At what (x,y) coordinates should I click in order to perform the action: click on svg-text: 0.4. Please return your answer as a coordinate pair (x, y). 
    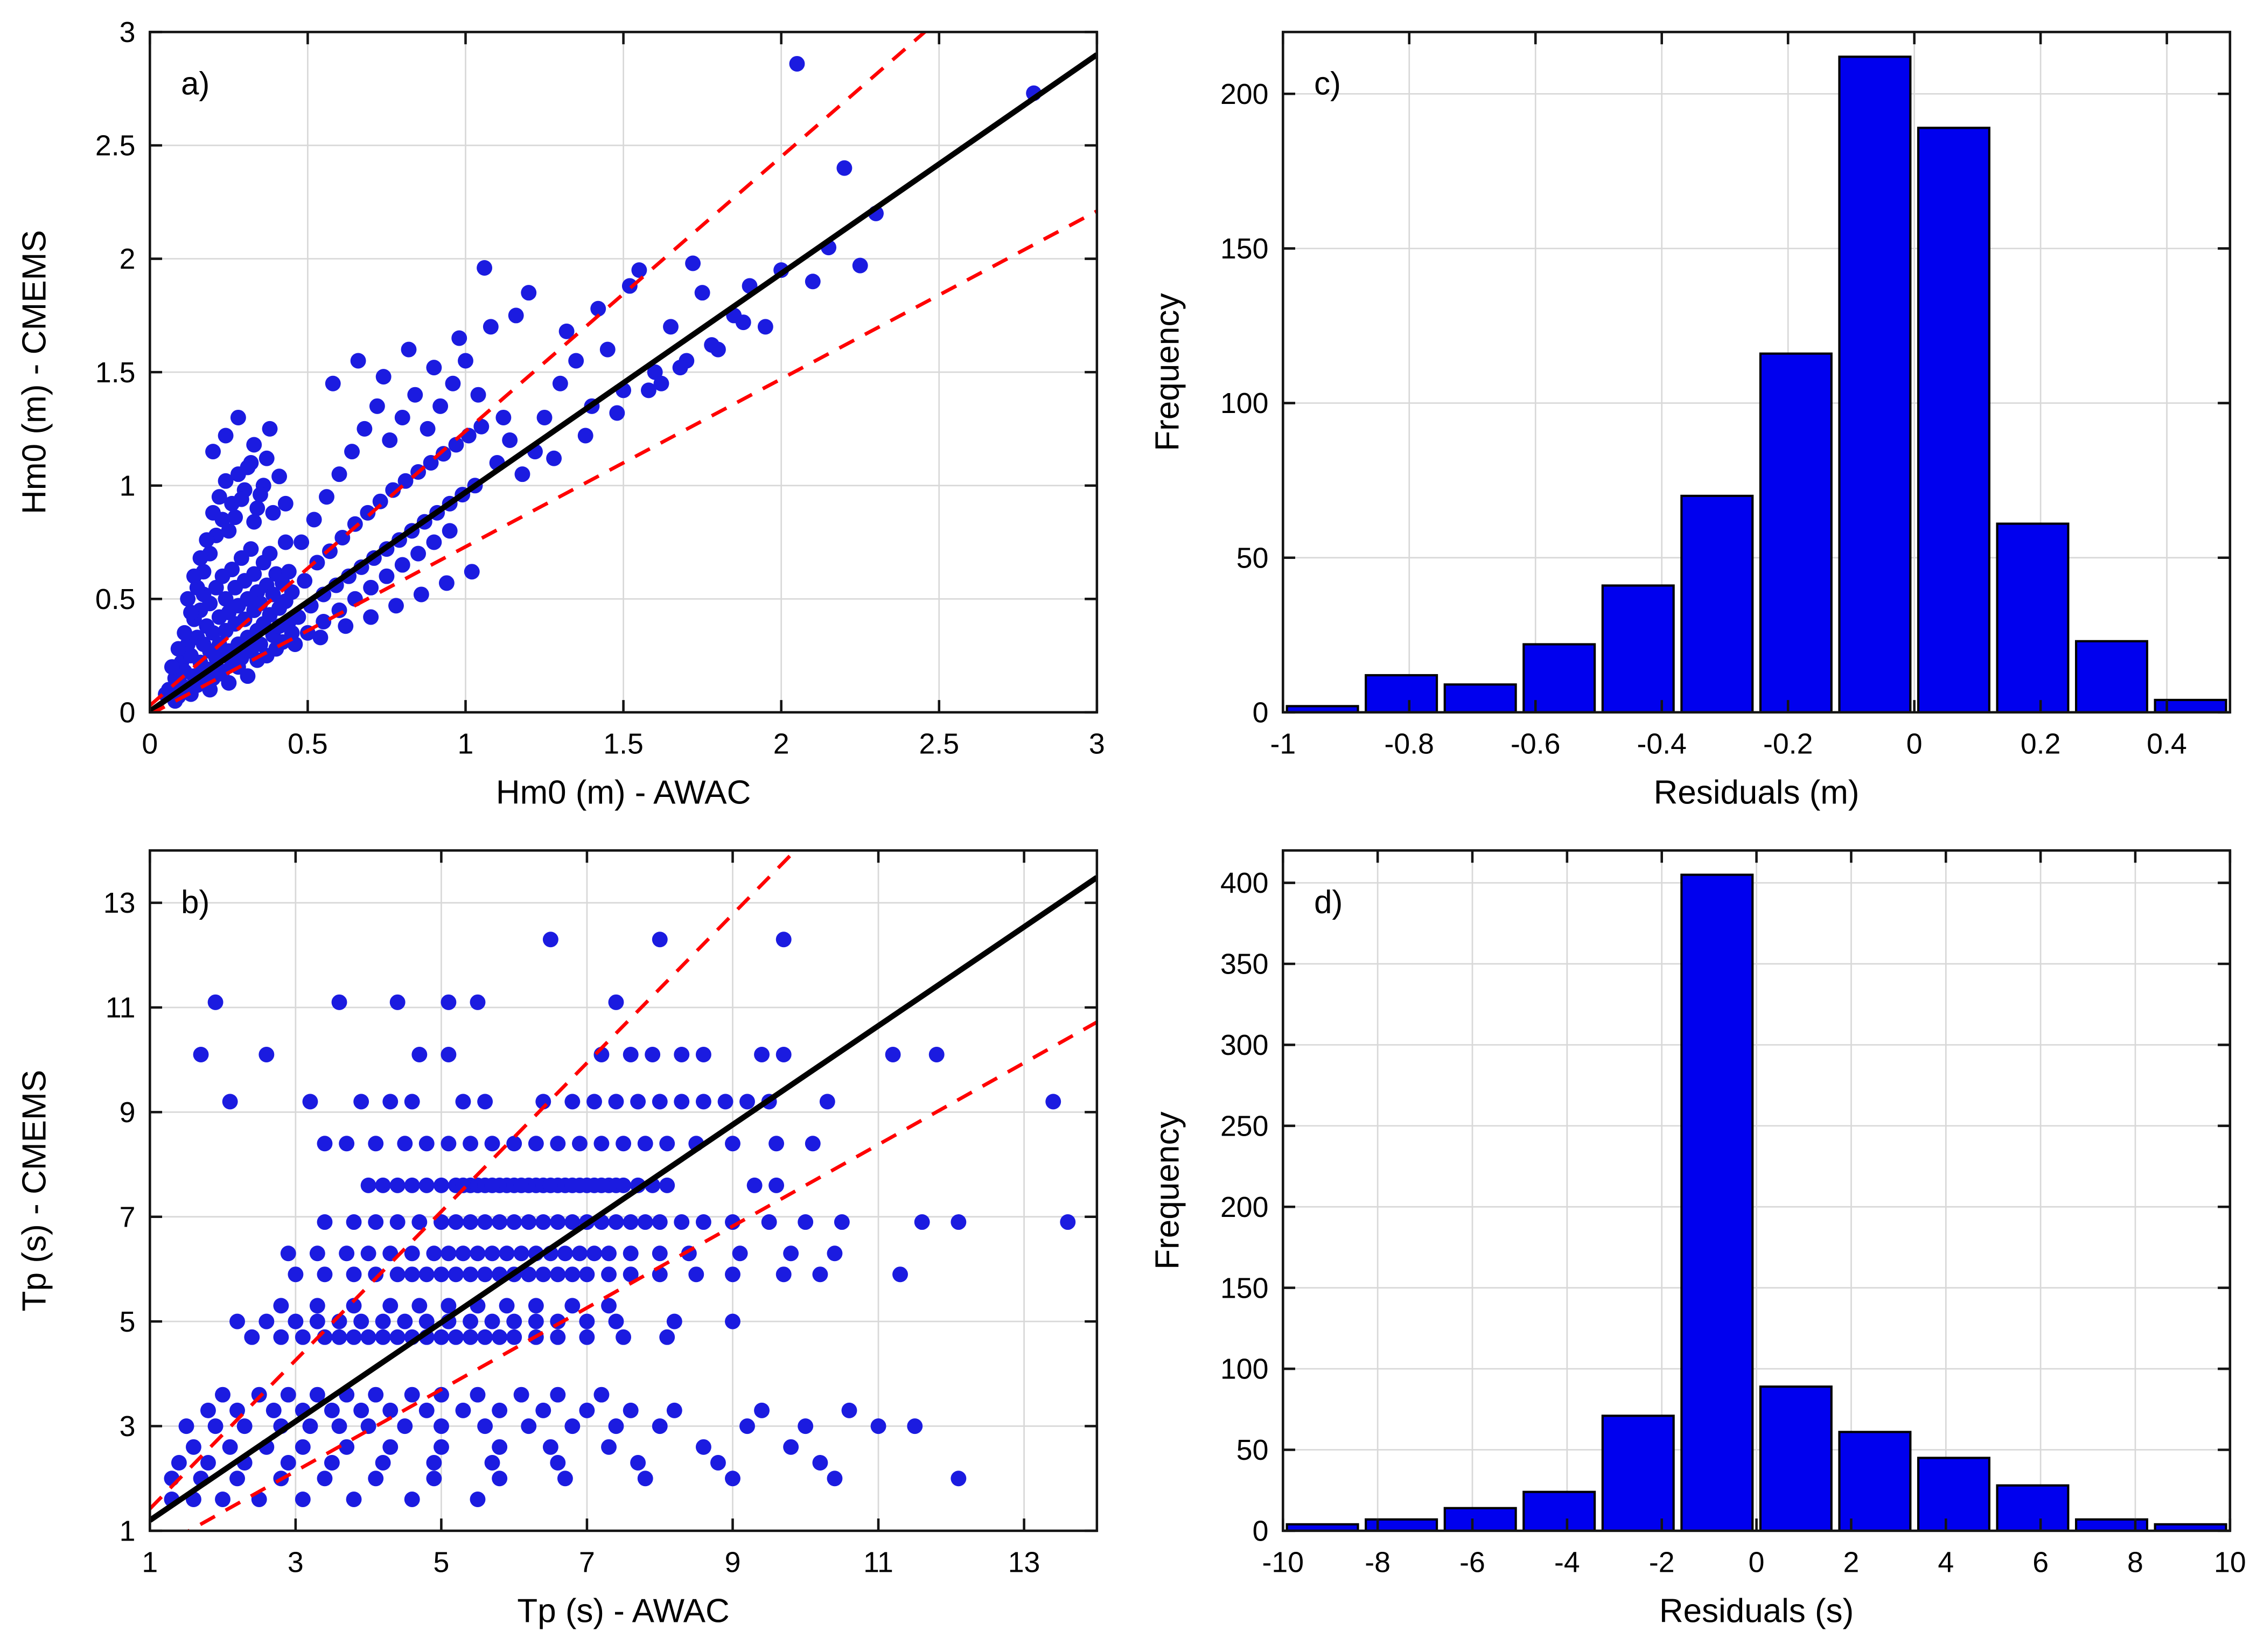
    Looking at the image, I should click on (2167, 743).